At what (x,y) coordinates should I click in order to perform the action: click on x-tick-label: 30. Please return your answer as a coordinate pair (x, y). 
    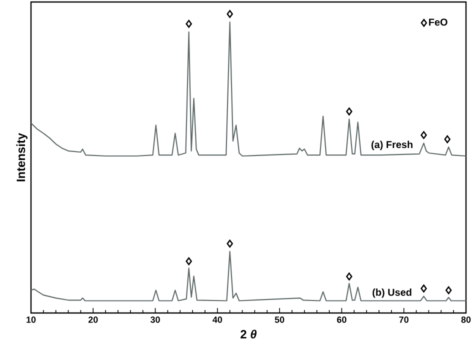
    Looking at the image, I should click on (155, 319).